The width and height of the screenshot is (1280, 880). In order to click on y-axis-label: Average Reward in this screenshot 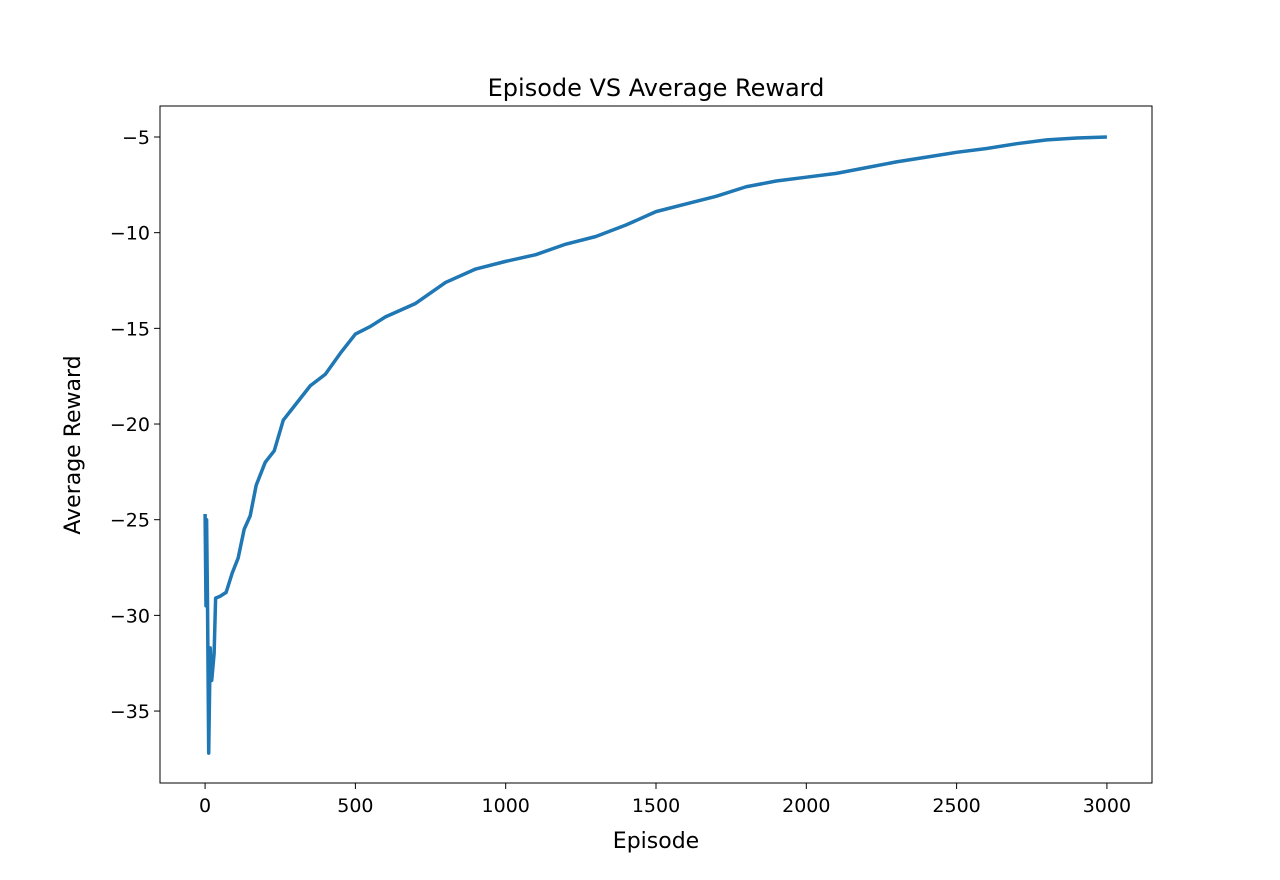, I will do `click(73, 444)`.